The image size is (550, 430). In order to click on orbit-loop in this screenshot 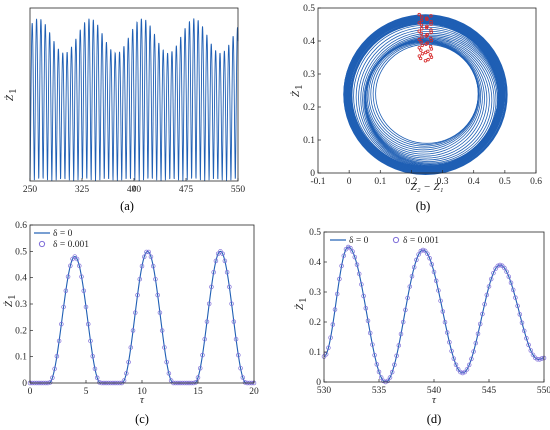, I will do `click(424, 95)`.